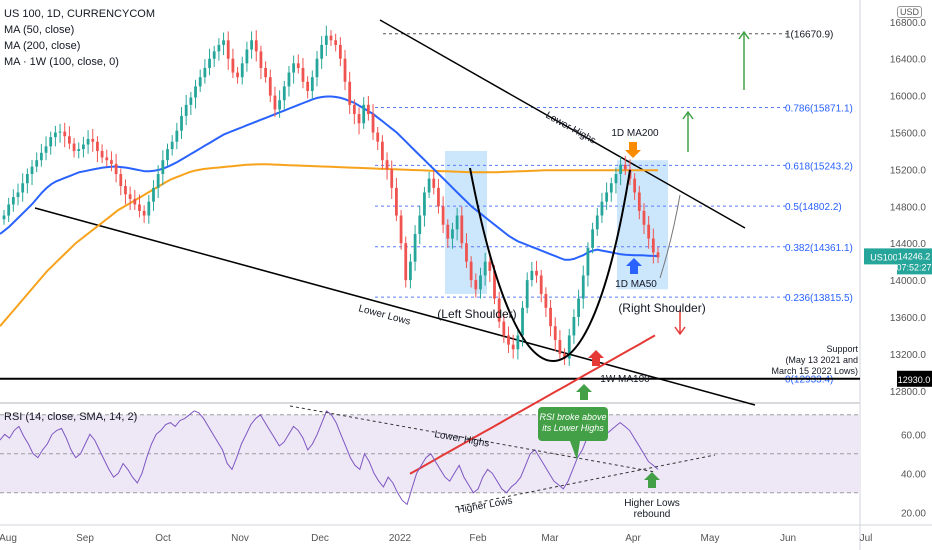  What do you see at coordinates (866, 538) in the screenshot?
I see `time-axis-tick: Jul` at bounding box center [866, 538].